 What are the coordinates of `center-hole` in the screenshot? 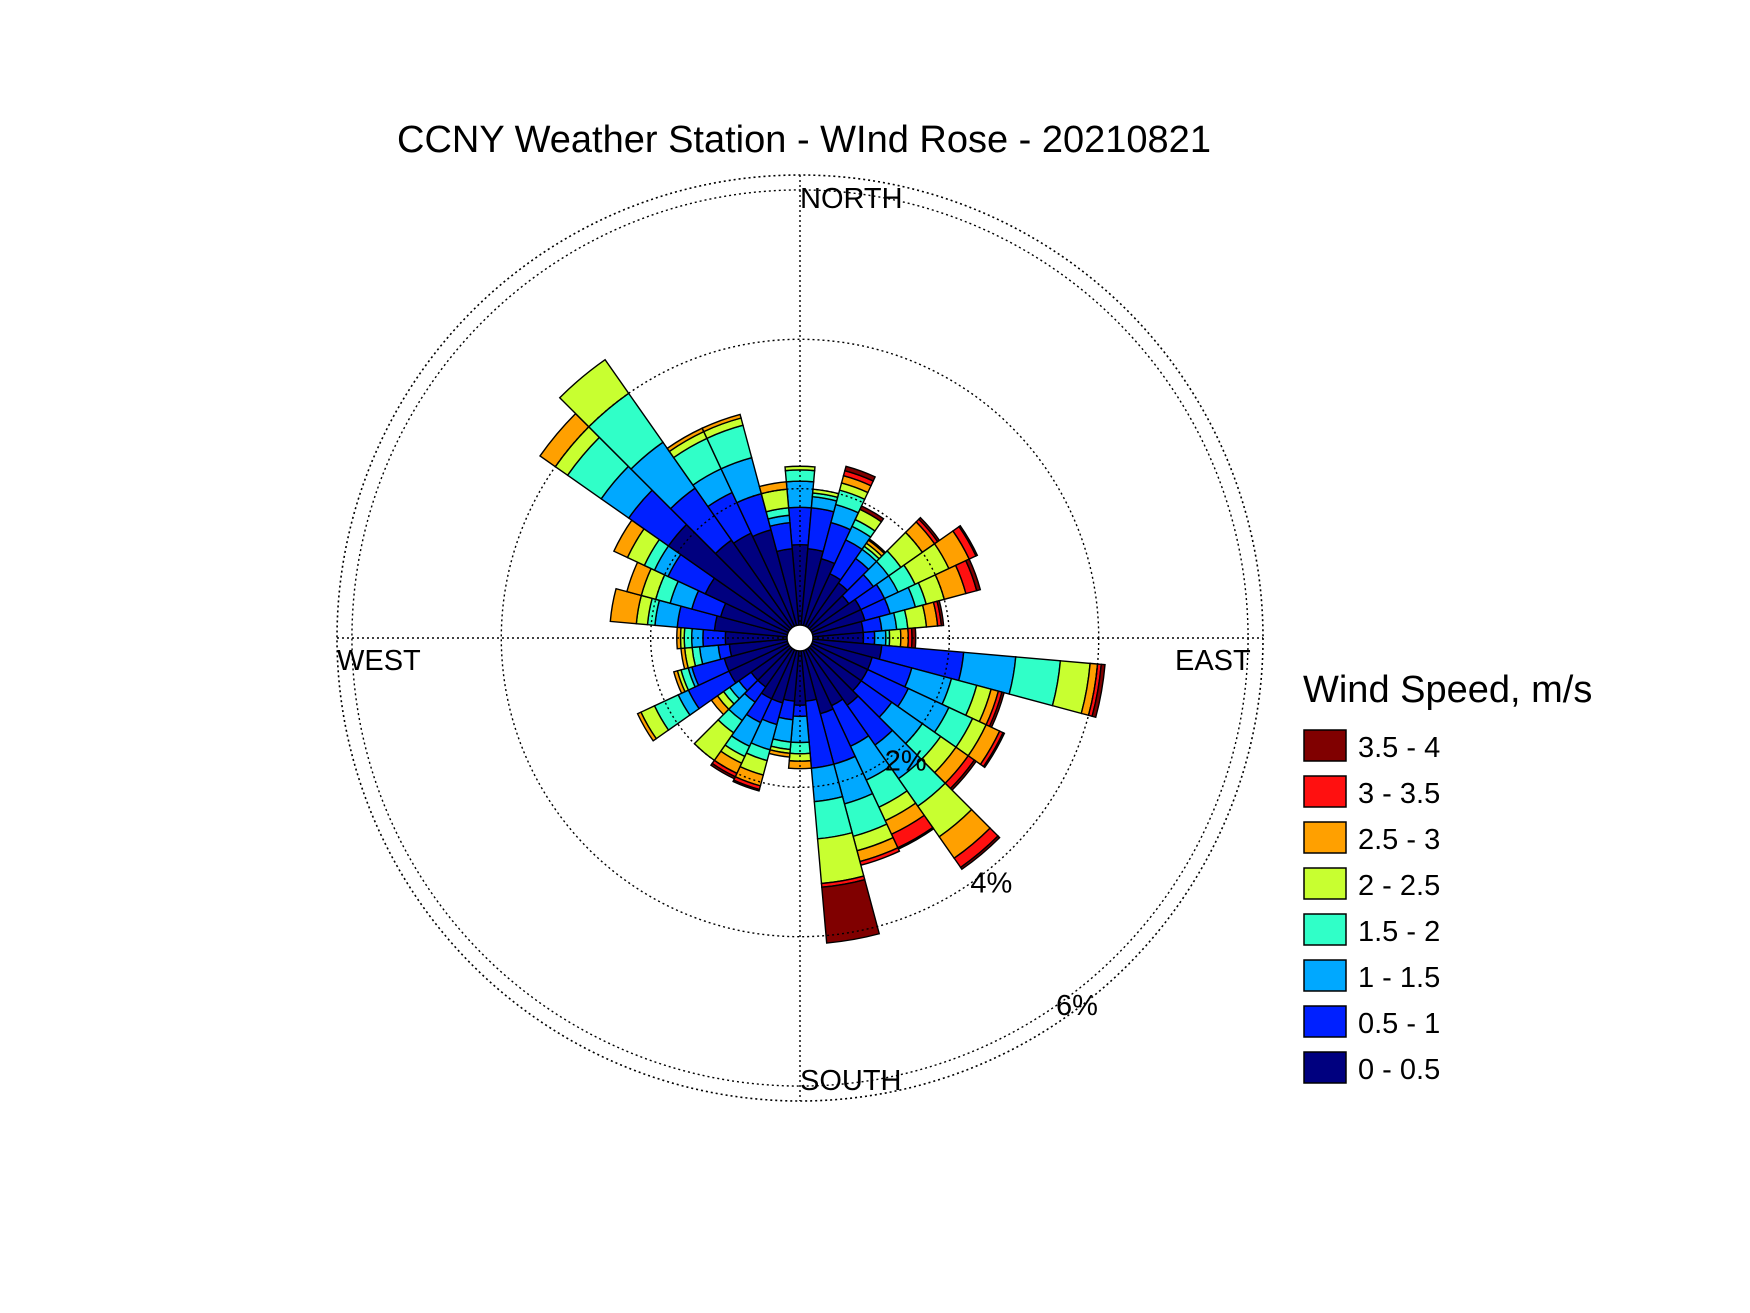 It's located at (800, 638).